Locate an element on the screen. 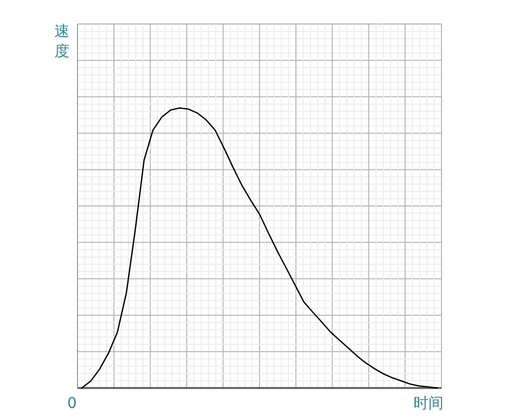  y-axis-title: 速度 is located at coordinates (62, 41).